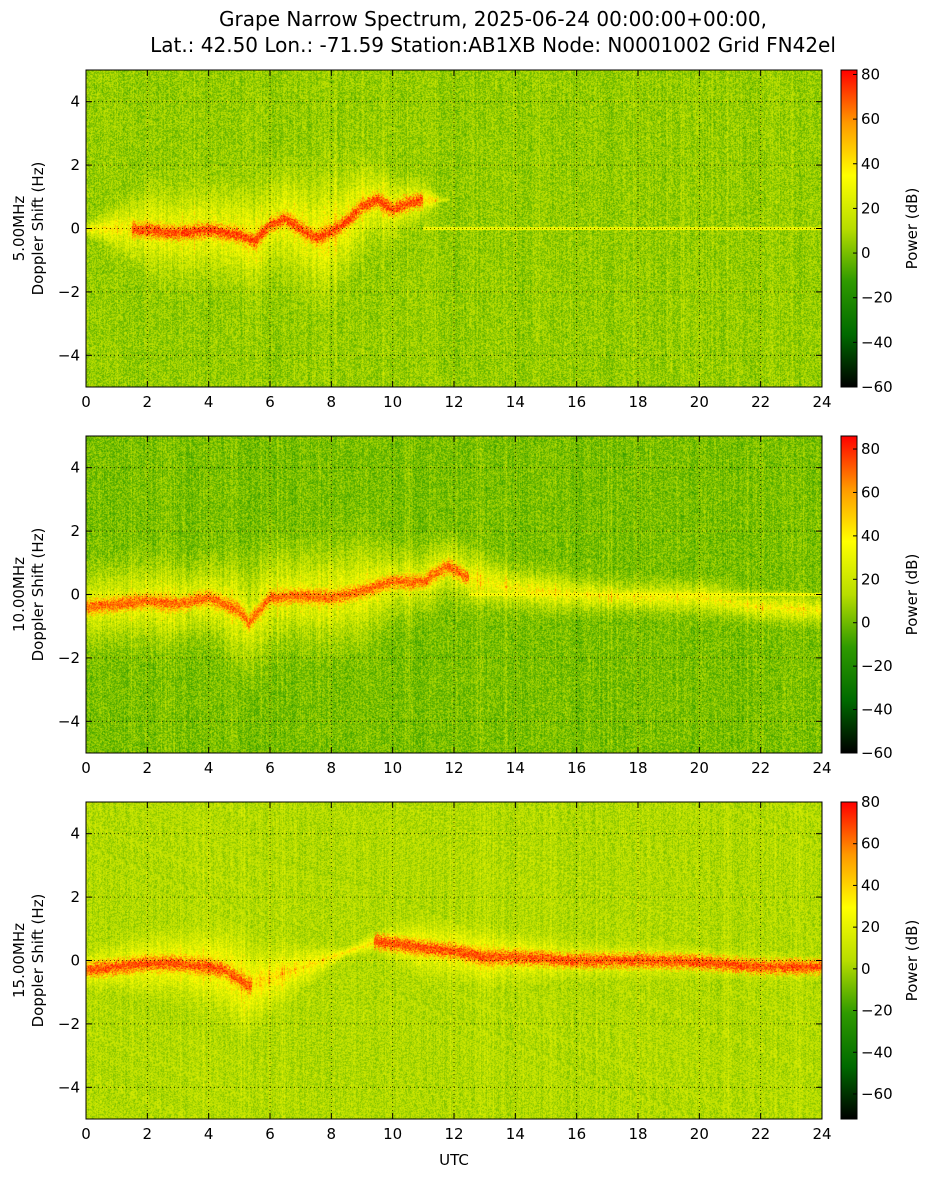  I want to click on y-axis-frequency-label: 15.00MHz, so click(19, 960).